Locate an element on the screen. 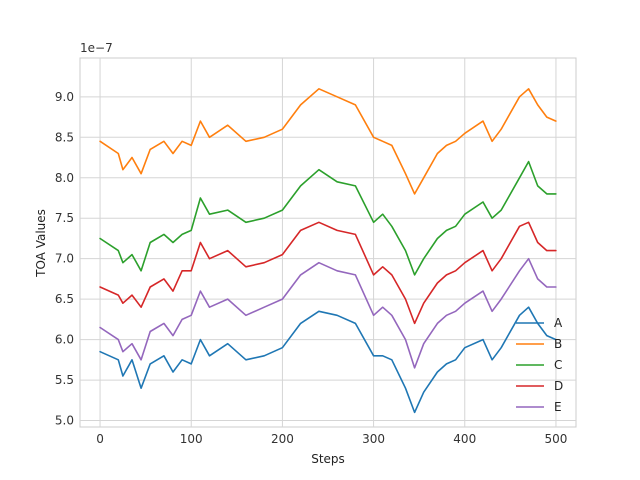  y-tick-label: 6.5 is located at coordinates (64, 299).